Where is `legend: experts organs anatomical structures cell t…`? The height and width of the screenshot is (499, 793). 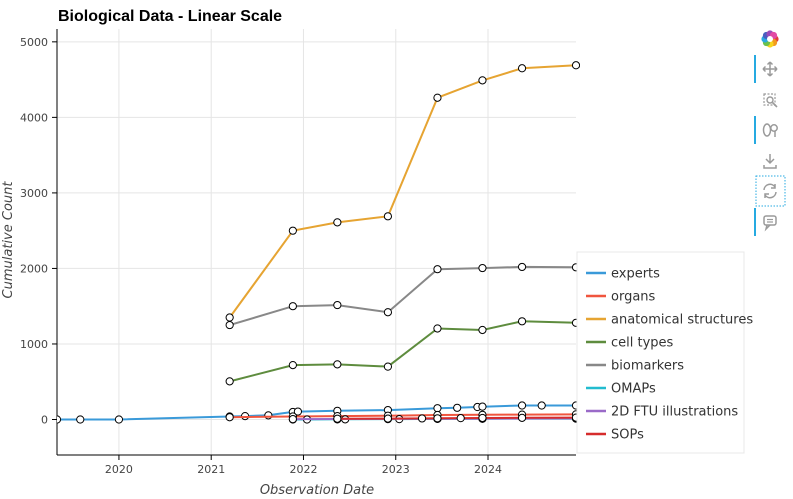 legend: experts organs anatomical structures cell t… is located at coordinates (664, 352).